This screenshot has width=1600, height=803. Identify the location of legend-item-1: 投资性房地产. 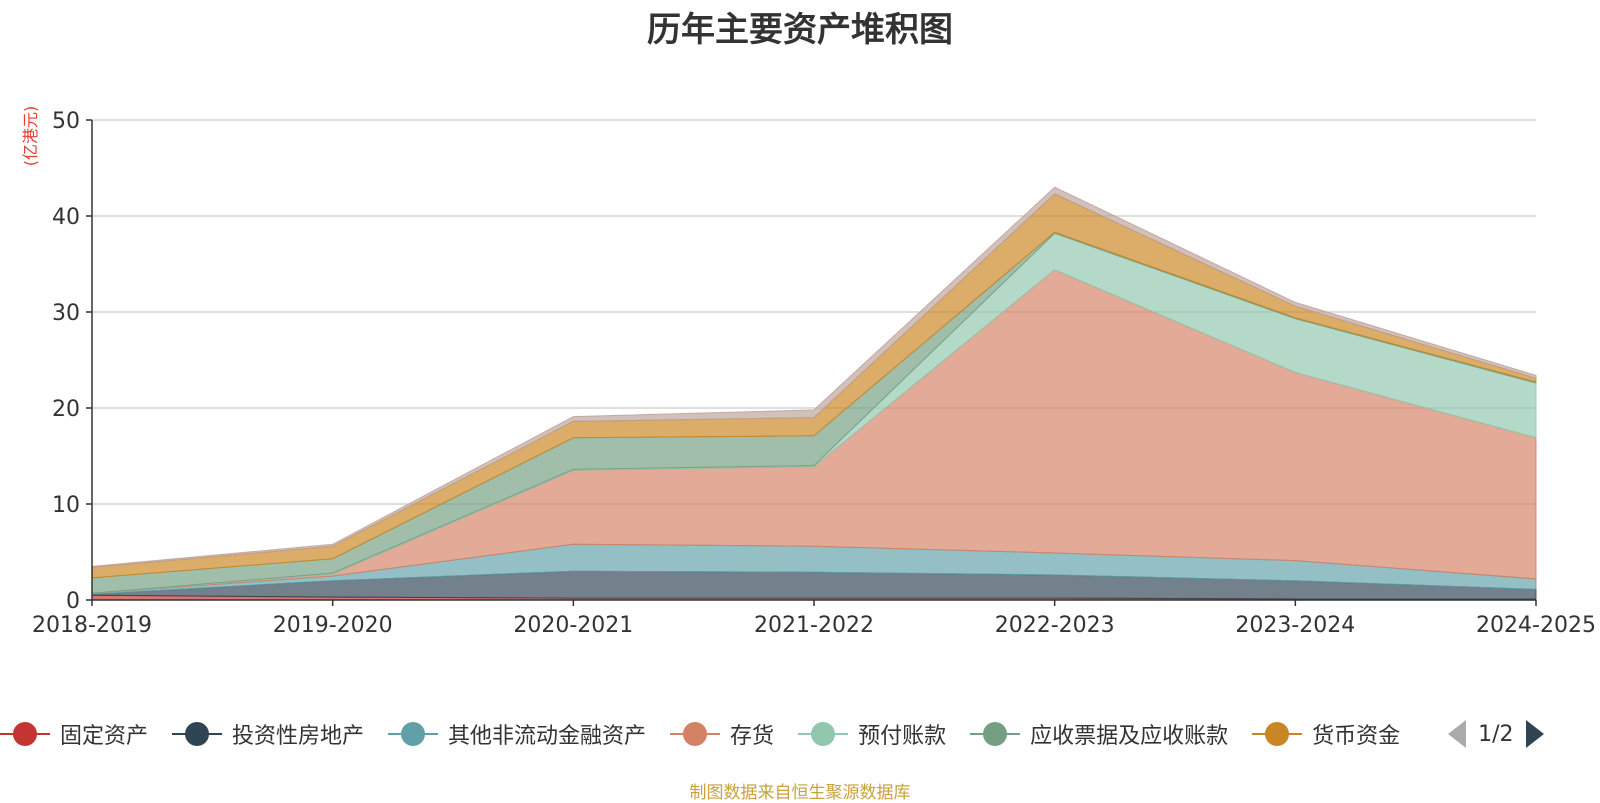
(268, 734).